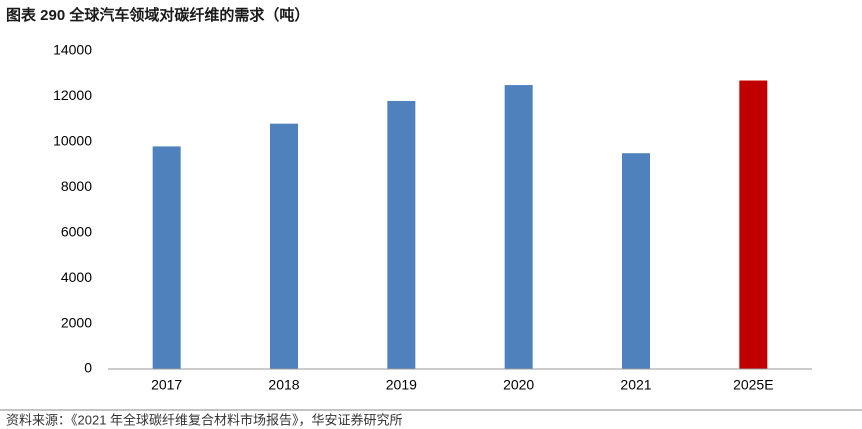 Image resolution: width=862 pixels, height=429 pixels. I want to click on y-tick-label: 14000, so click(72, 50).